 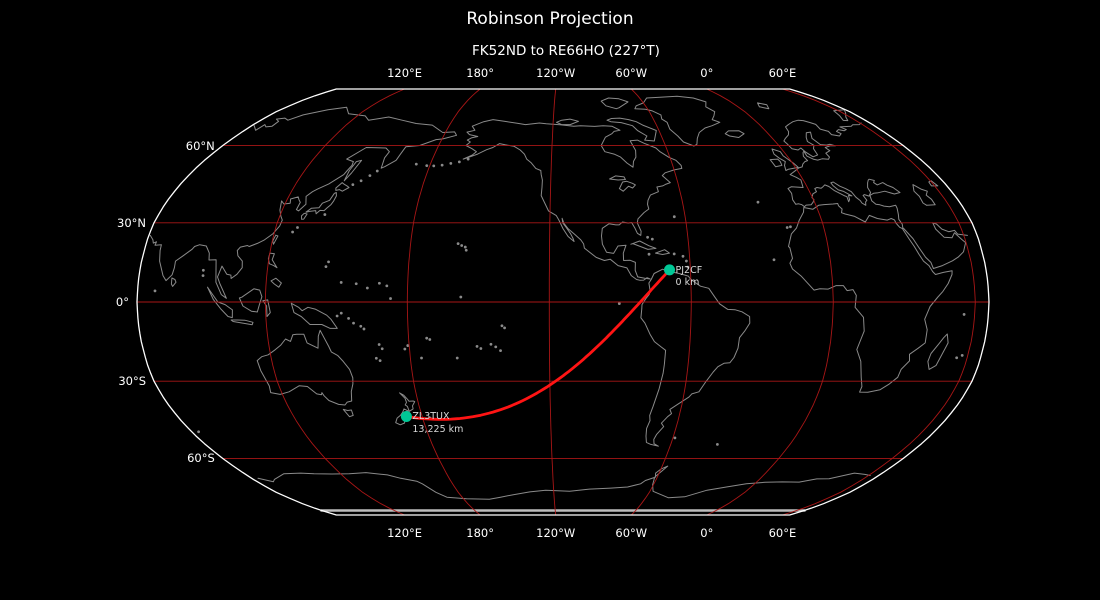 What do you see at coordinates (200, 145) in the screenshot?
I see `lat-tick-left: 60°N` at bounding box center [200, 145].